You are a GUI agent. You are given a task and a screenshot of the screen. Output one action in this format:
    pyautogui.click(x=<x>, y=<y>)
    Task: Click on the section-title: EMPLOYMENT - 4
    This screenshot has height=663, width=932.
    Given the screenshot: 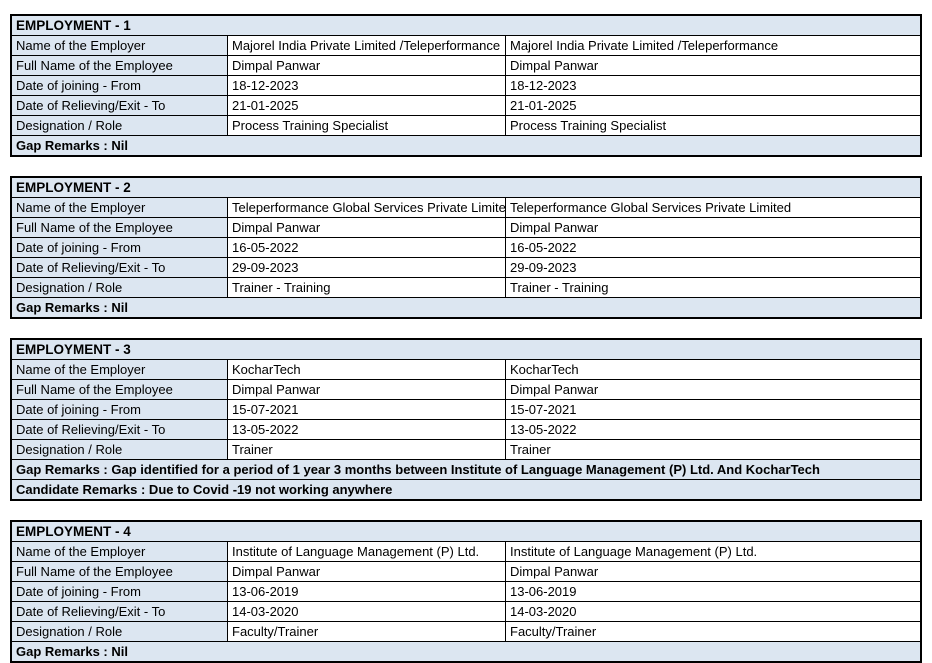 What is the action you would take?
    pyautogui.click(x=73, y=531)
    